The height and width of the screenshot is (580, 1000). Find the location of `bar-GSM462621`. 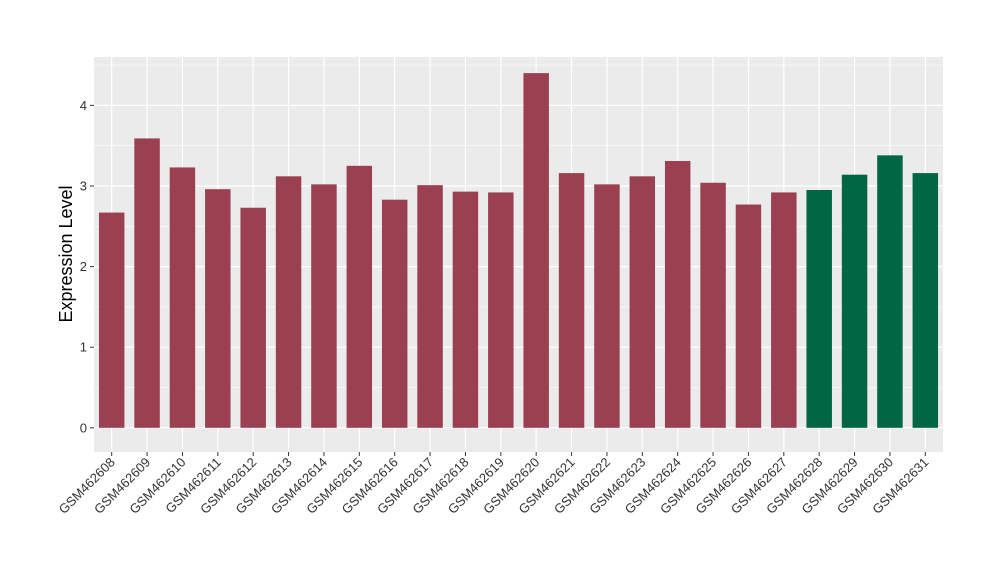

bar-GSM462621 is located at coordinates (571, 300).